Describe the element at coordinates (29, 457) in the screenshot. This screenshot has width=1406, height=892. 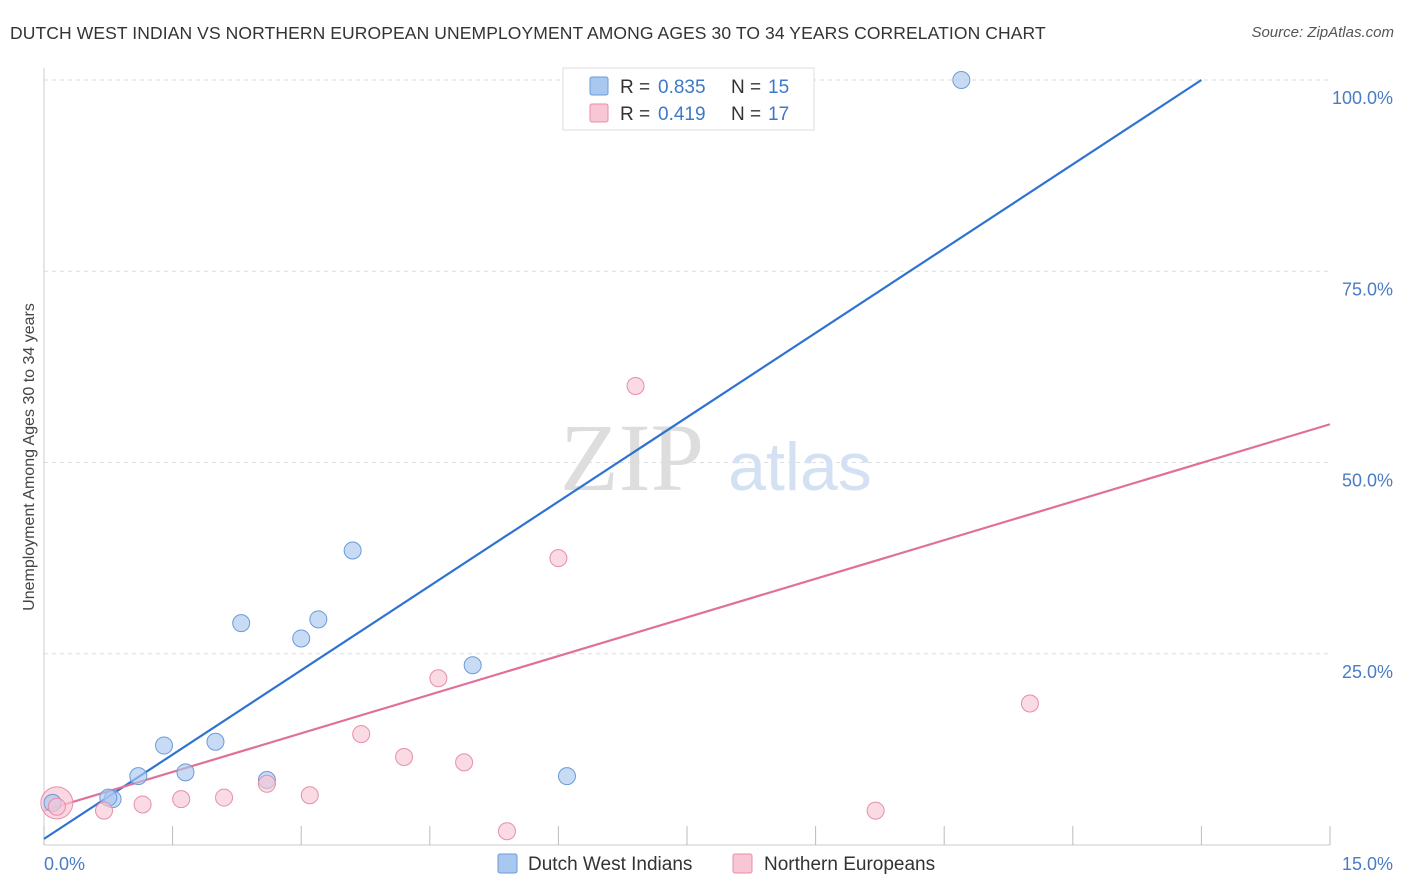
I see `y-axis-label: Unemployment Among Ages 30 to 34 years` at that location.